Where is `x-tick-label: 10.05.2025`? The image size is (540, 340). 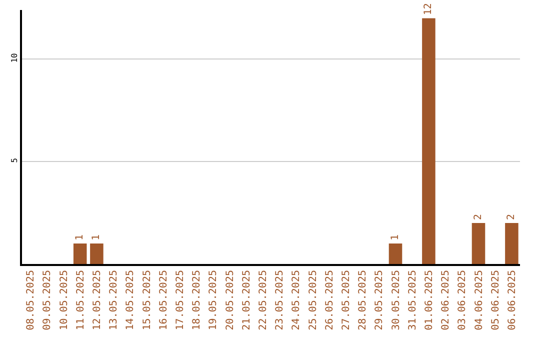 x-tick-label: 10.05.2025 is located at coordinates (64, 300).